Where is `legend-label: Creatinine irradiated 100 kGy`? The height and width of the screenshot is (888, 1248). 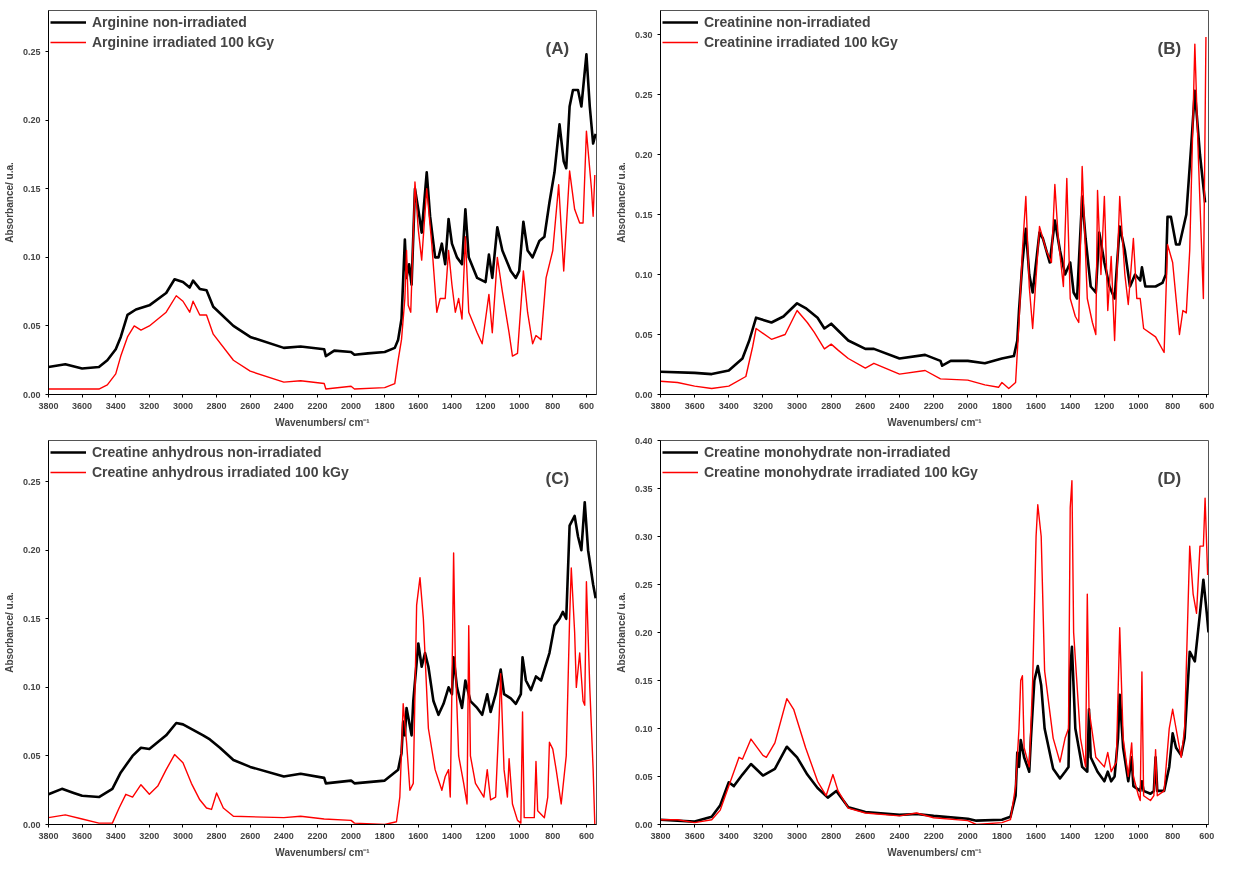
legend-label: Creatinine irradiated 100 kGy is located at coordinates (801, 42).